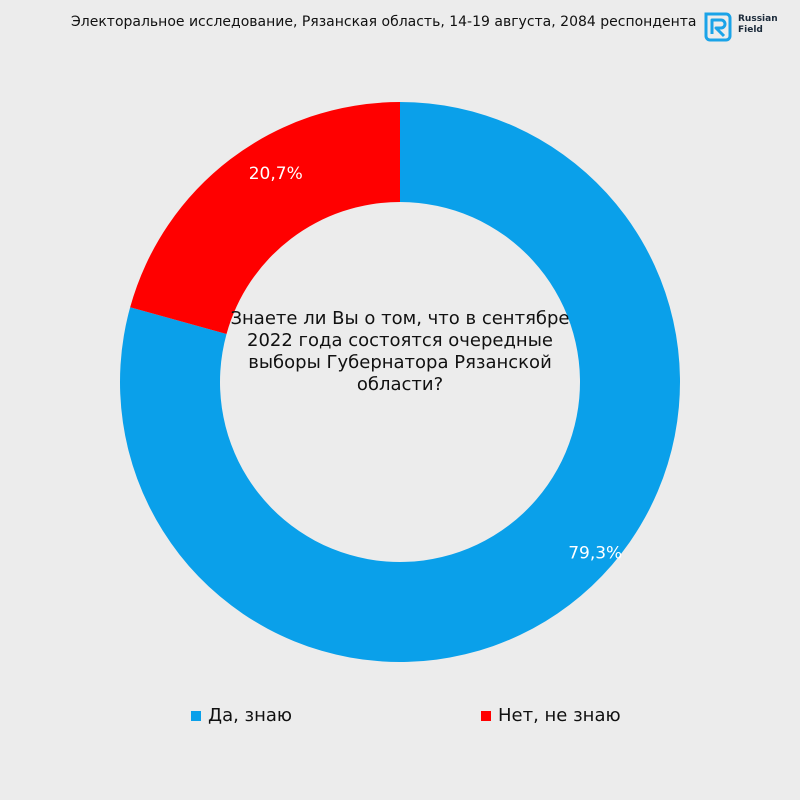  I want to click on logo-text-line2: Field, so click(750, 30).